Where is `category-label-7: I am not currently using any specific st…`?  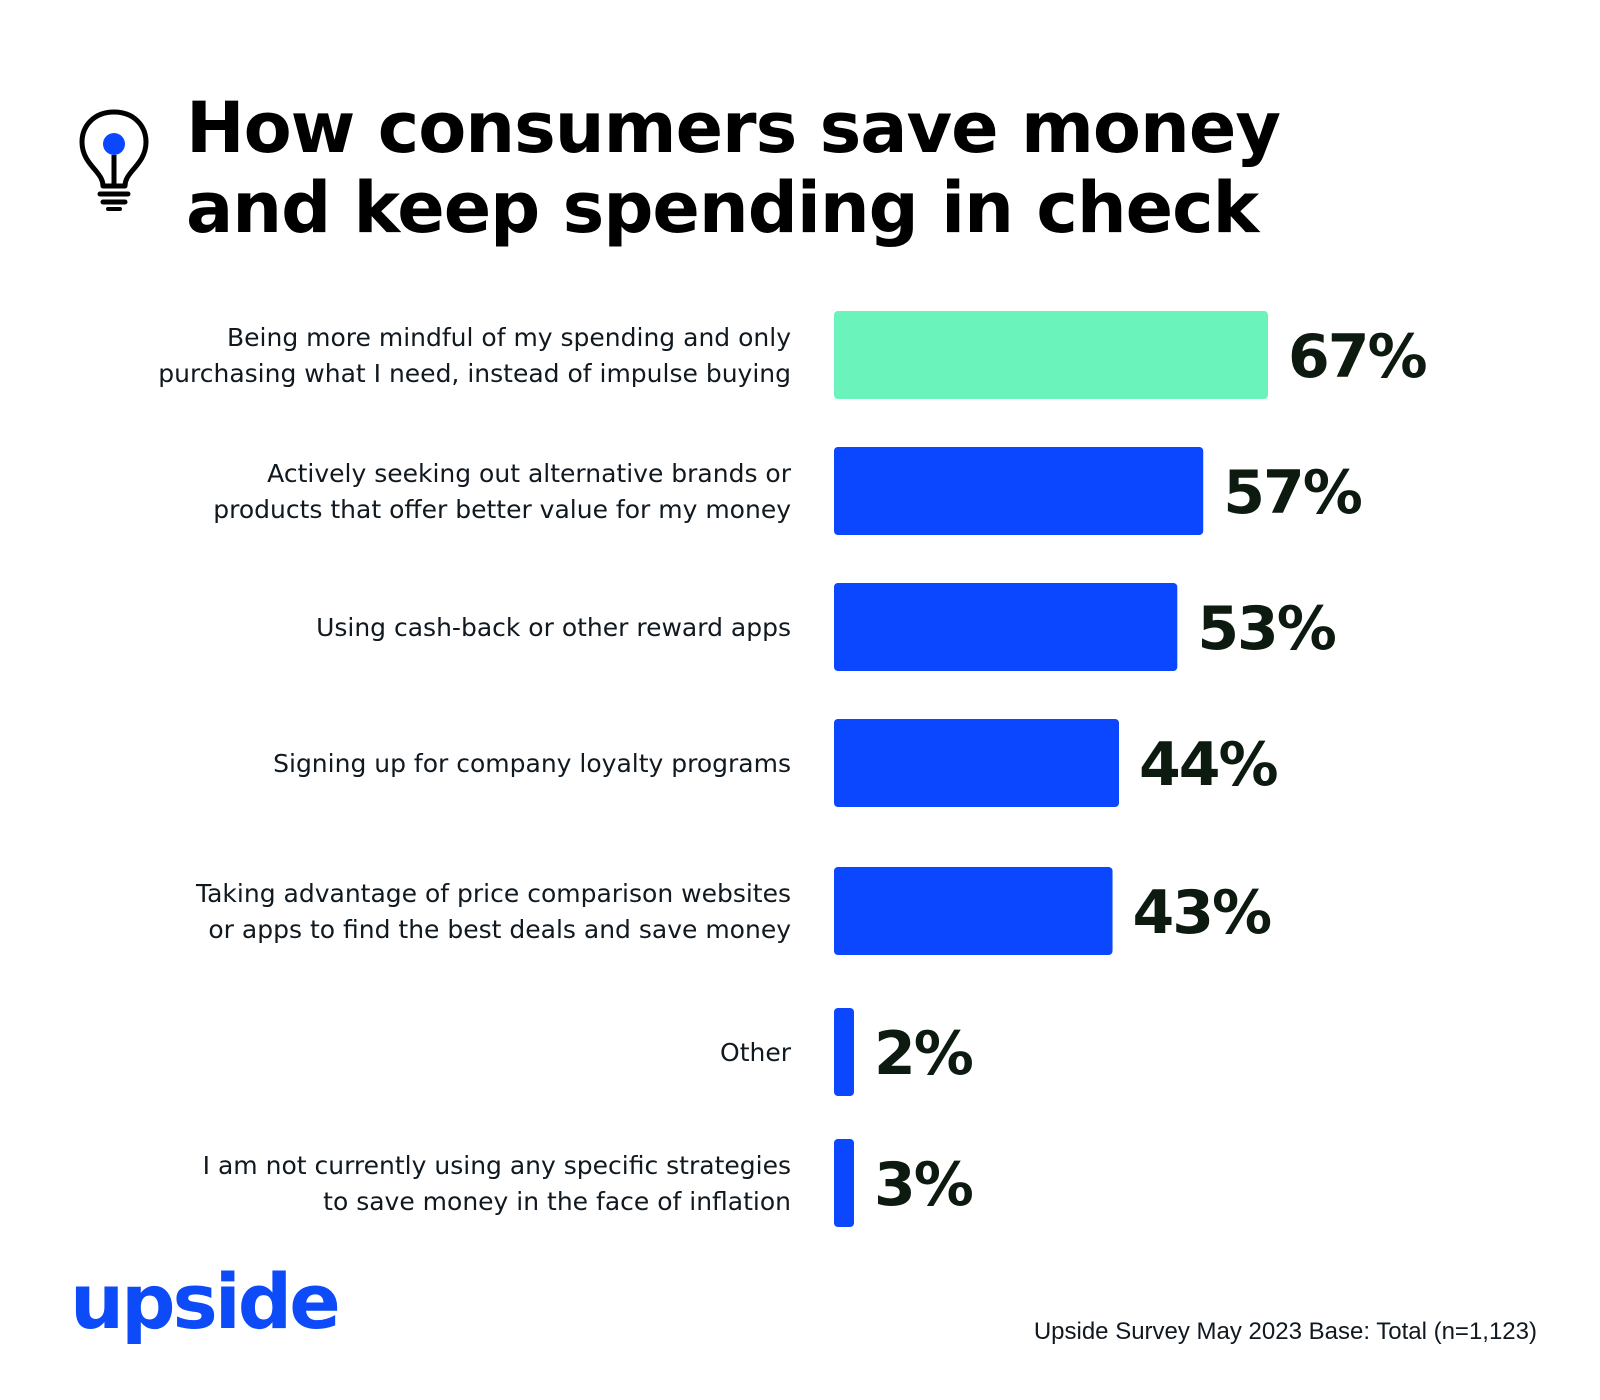
category-label-7: I am not currently using any specific st… is located at coordinates (497, 1183).